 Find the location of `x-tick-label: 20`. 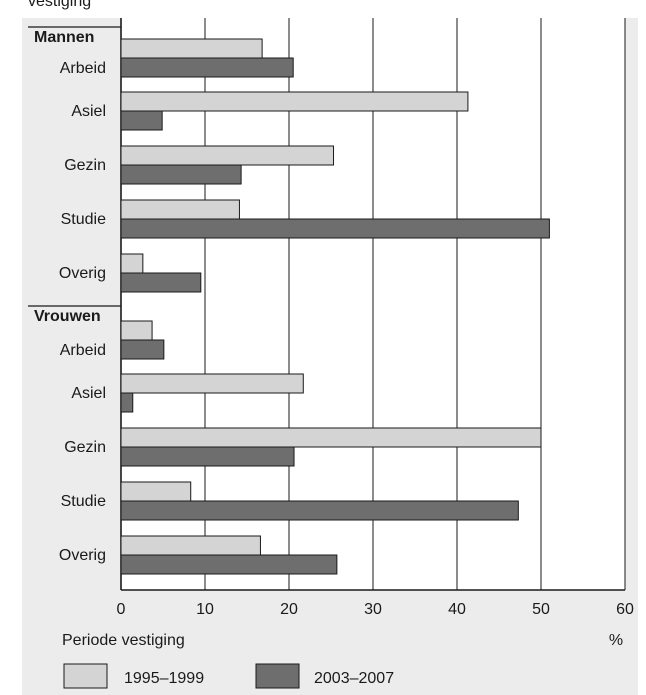

x-tick-label: 20 is located at coordinates (289, 609).